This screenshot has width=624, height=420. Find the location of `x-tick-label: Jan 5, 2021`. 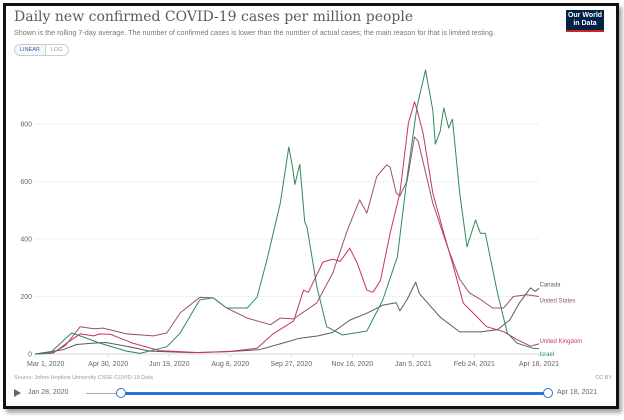

x-tick-label: Jan 5, 2021 is located at coordinates (413, 364).